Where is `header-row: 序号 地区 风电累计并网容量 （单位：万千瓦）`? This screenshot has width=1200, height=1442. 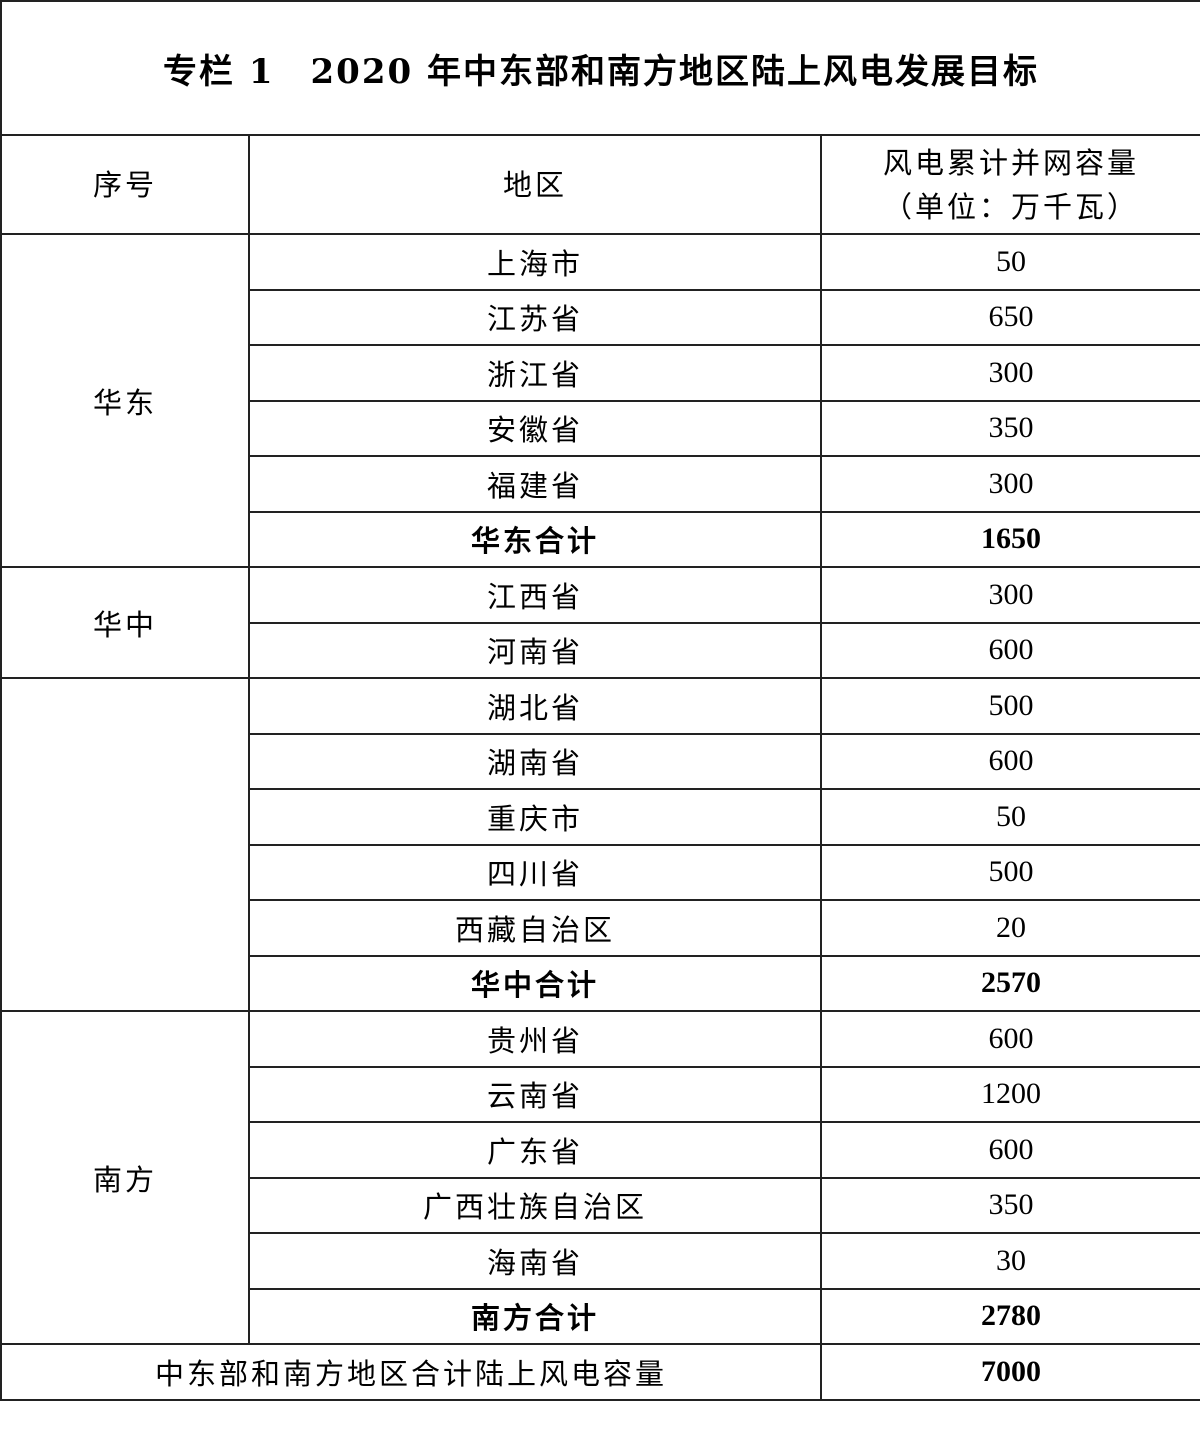
header-row: 序号 地区 风电累计并网容量 （单位：万千瓦） is located at coordinates (600, 184).